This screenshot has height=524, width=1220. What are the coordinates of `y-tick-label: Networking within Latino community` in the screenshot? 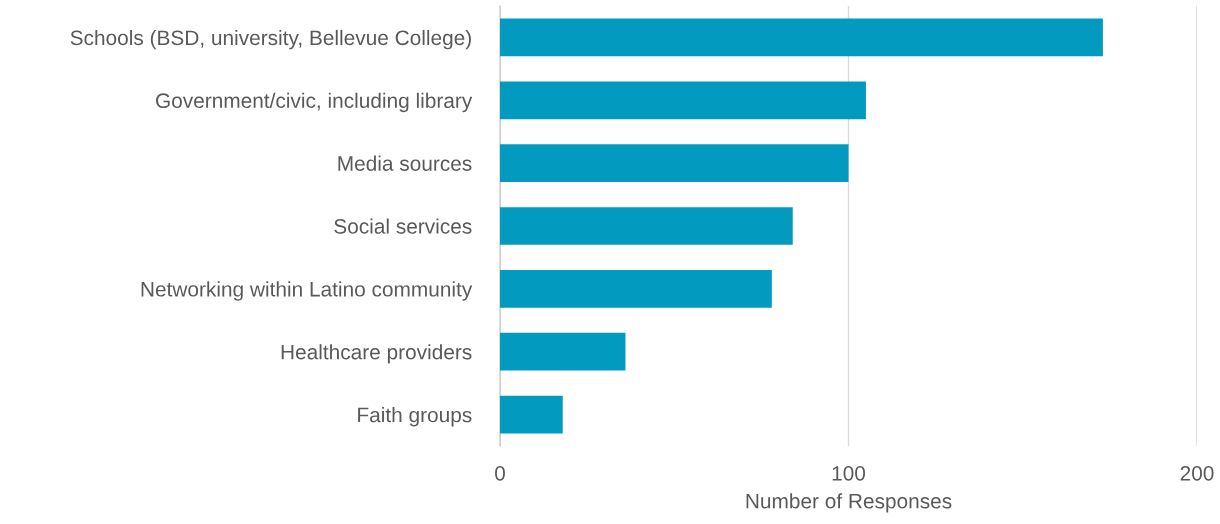 It's located at (307, 291).